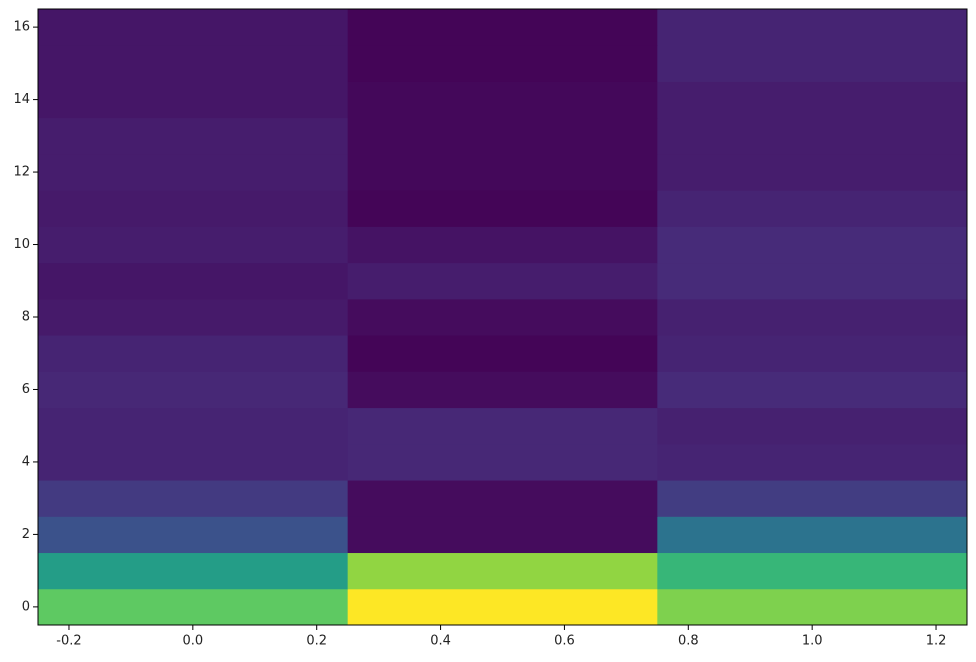 Image resolution: width=976 pixels, height=662 pixels. I want to click on y-tick-label: 14, so click(21, 99).